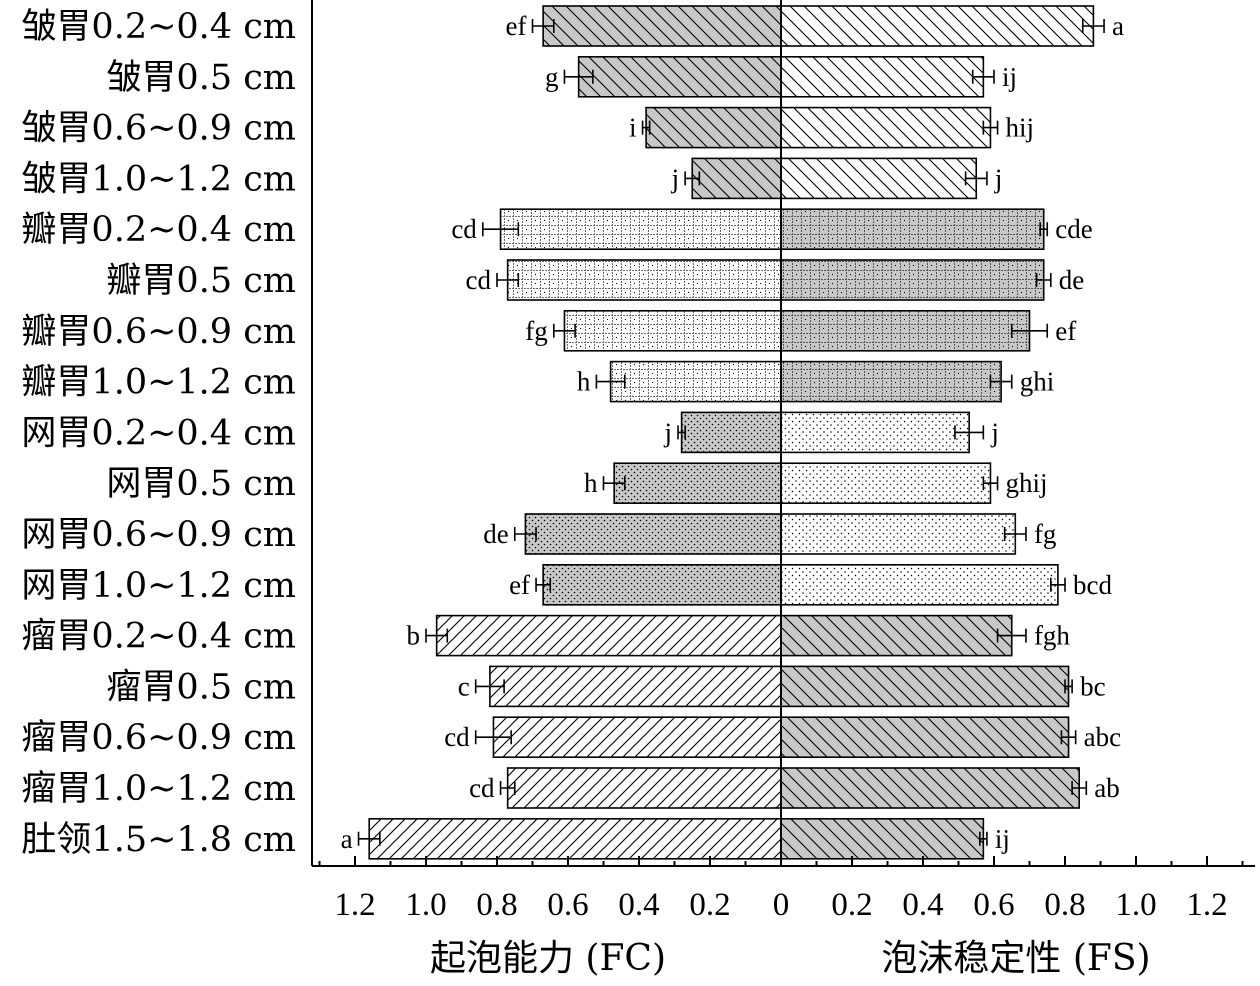 The width and height of the screenshot is (1260, 986). Describe the element at coordinates (1106, 788) in the screenshot. I see `fs-significance-label: ab` at that location.